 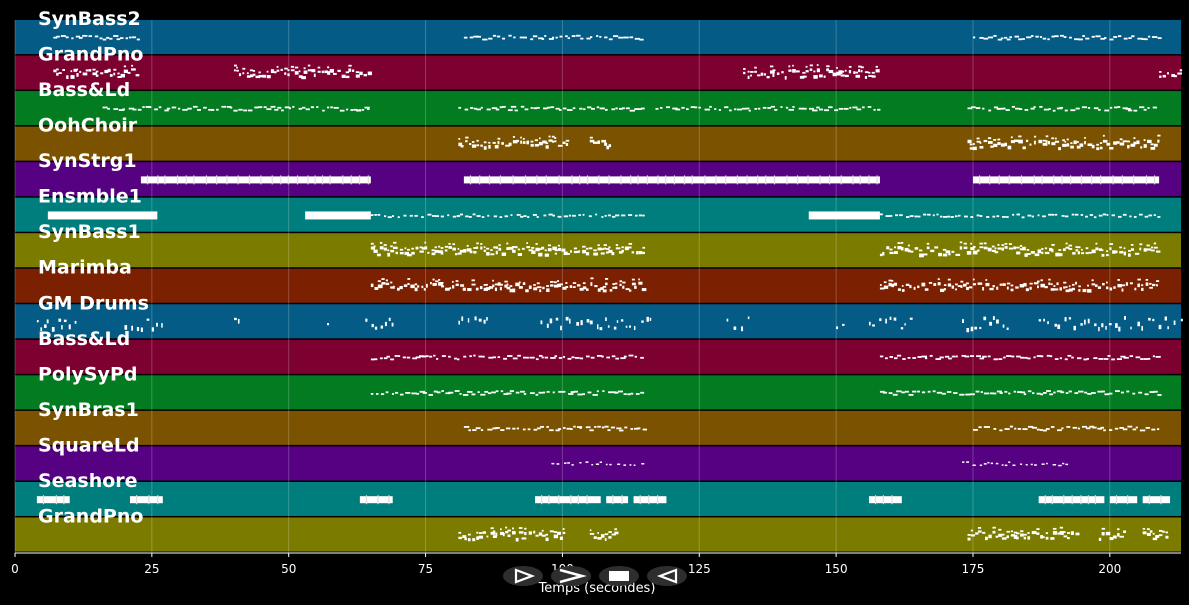 I want to click on x-tick-label: 200, so click(x=1109, y=569).